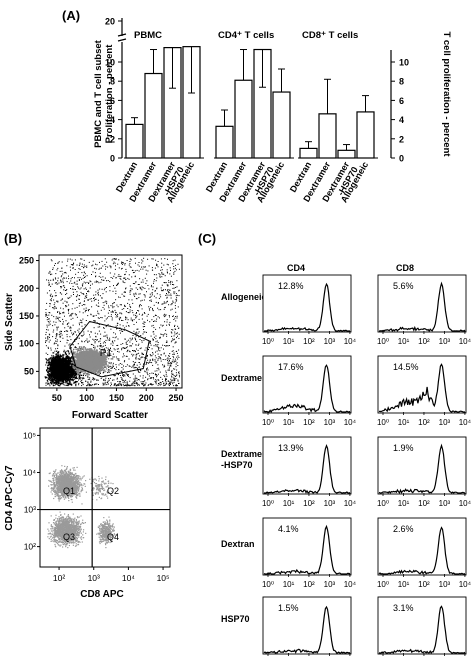 Image resolution: width=474 pixels, height=660 pixels. I want to click on right-y-tick-label: 8, so click(401, 82).